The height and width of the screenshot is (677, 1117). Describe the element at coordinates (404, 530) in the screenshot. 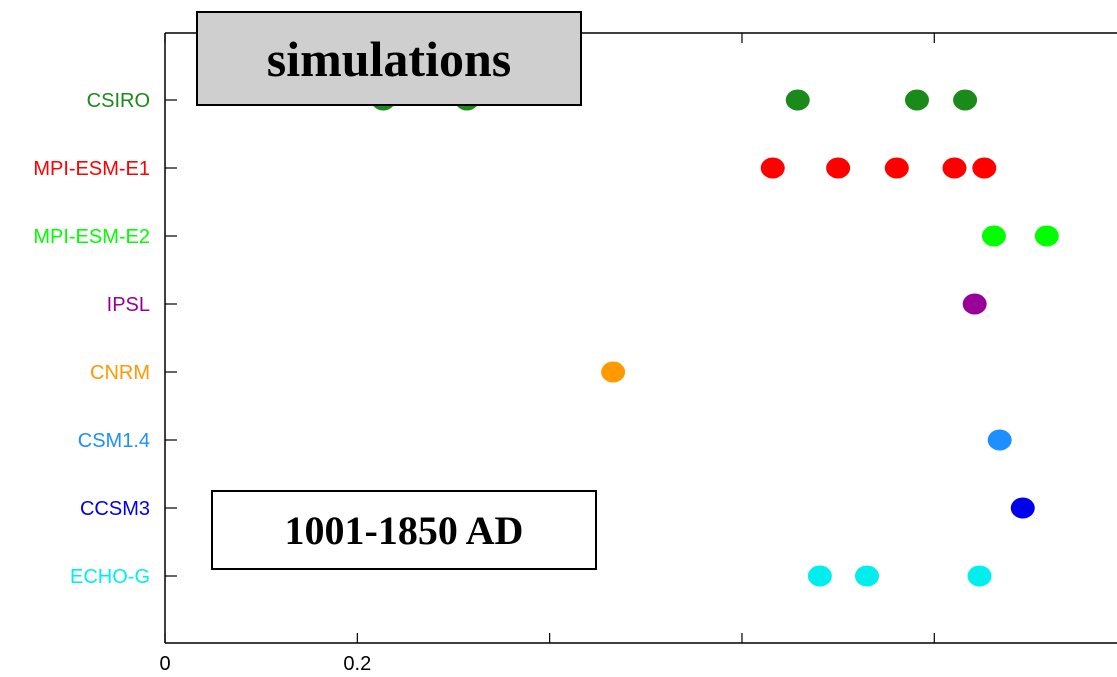

I see `period-label: 1001-1850 AD` at that location.